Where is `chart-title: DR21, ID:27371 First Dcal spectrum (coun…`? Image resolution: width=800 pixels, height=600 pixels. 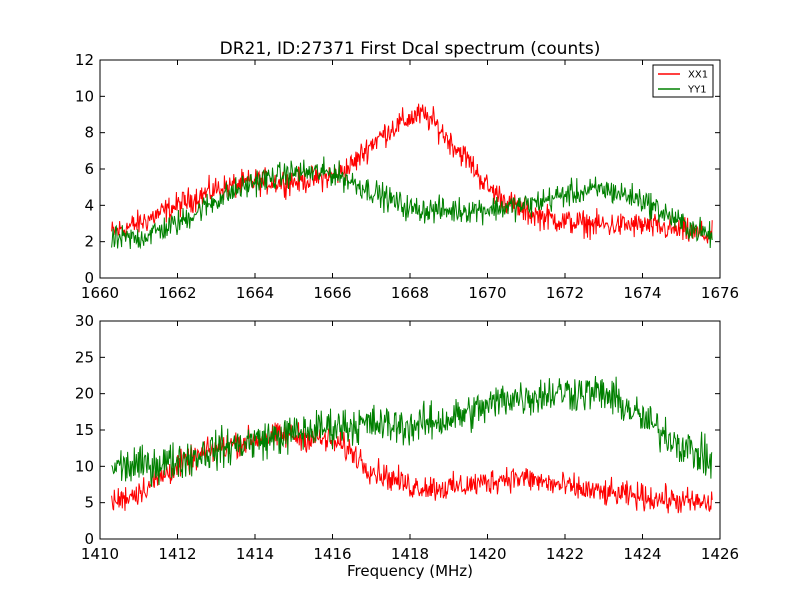 chart-title: DR21, ID:27371 First Dcal spectrum (coun… is located at coordinates (410, 49).